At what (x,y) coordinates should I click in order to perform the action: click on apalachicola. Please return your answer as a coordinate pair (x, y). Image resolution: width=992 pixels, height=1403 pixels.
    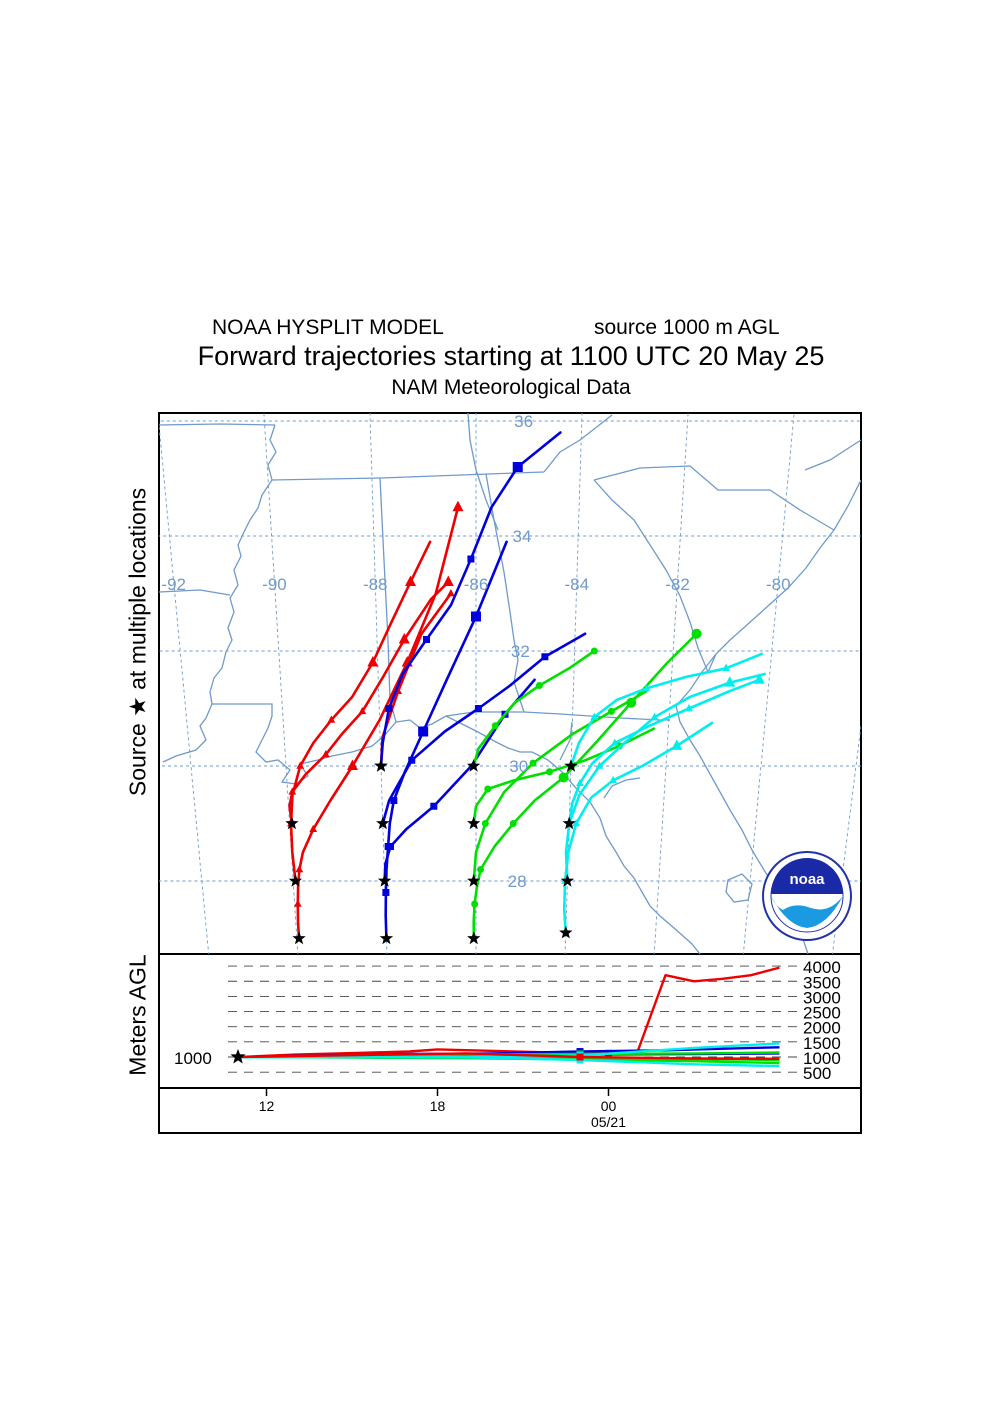
    Looking at the image, I should click on (566, 741).